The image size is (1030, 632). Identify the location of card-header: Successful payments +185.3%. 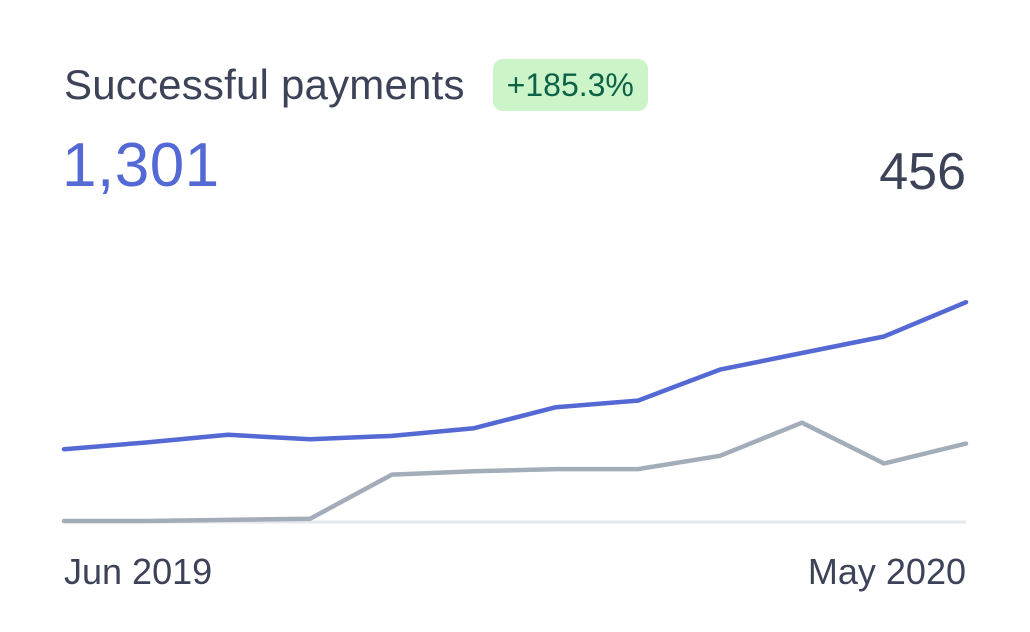
(356, 85).